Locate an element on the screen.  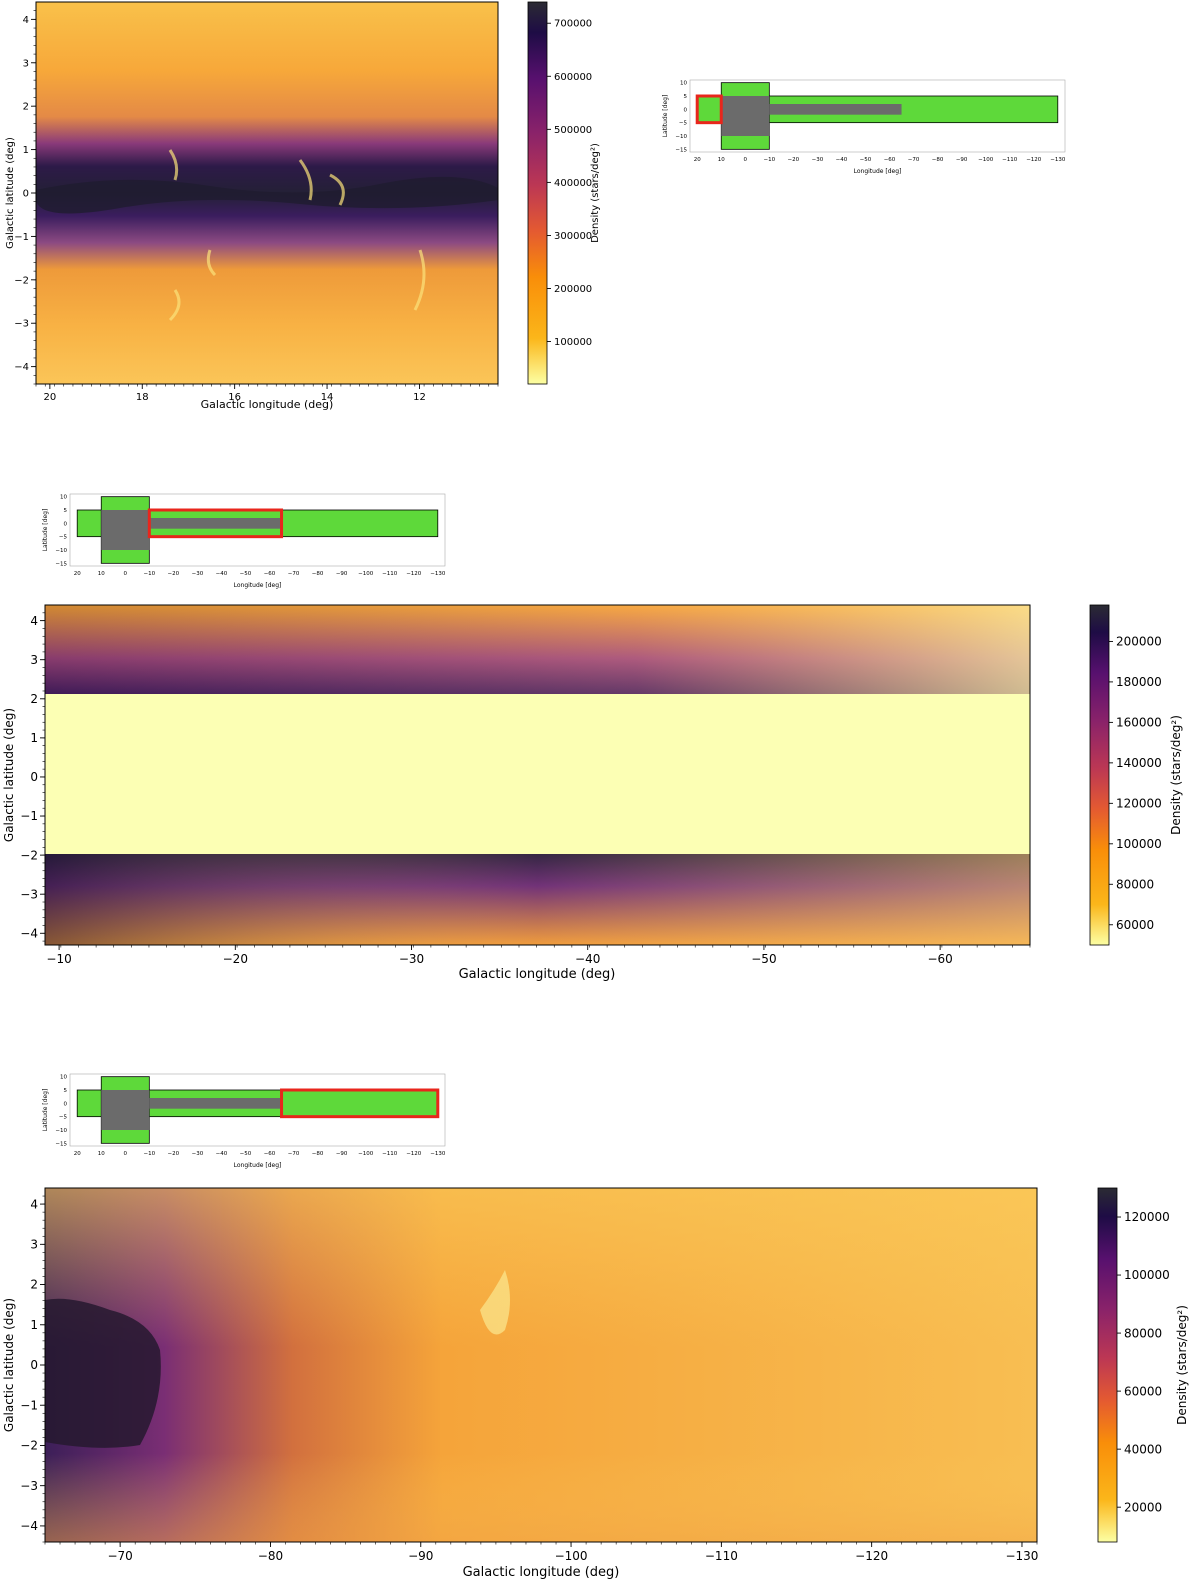
colorbar-tick-label: 140000 is located at coordinates (1139, 763).